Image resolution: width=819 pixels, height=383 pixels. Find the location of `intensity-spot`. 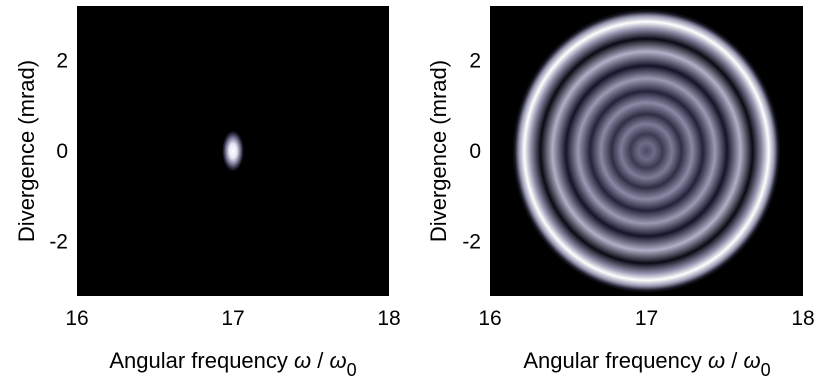

intensity-spot is located at coordinates (233, 151).